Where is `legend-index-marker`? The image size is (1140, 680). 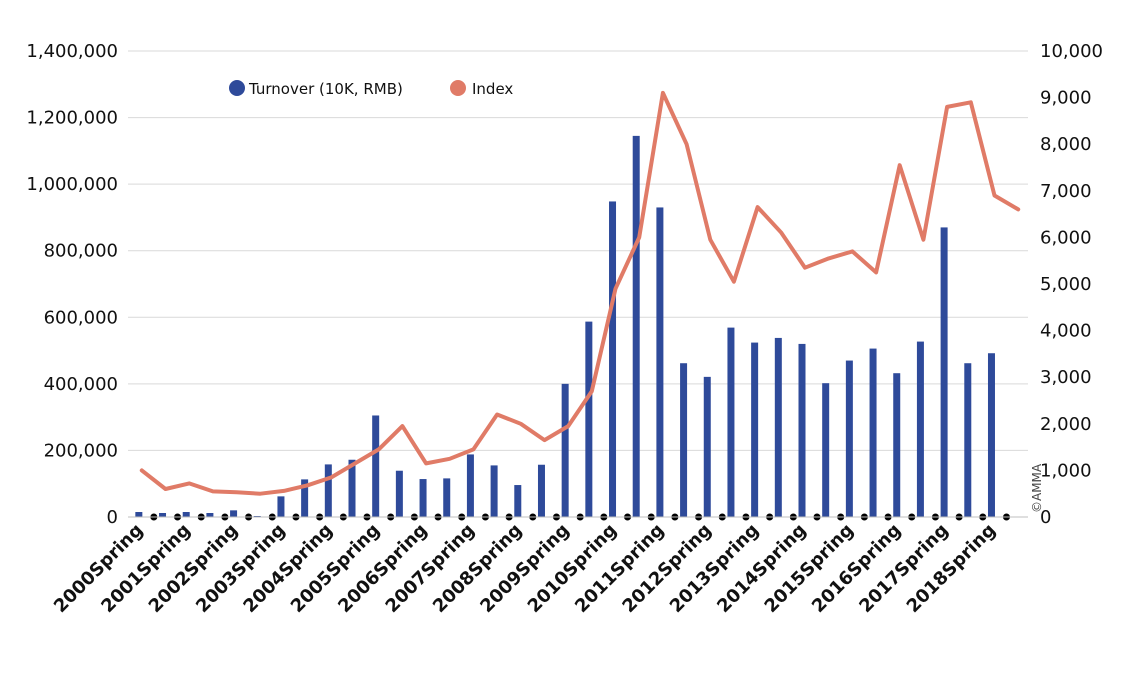
legend-index-marker is located at coordinates (458, 88).